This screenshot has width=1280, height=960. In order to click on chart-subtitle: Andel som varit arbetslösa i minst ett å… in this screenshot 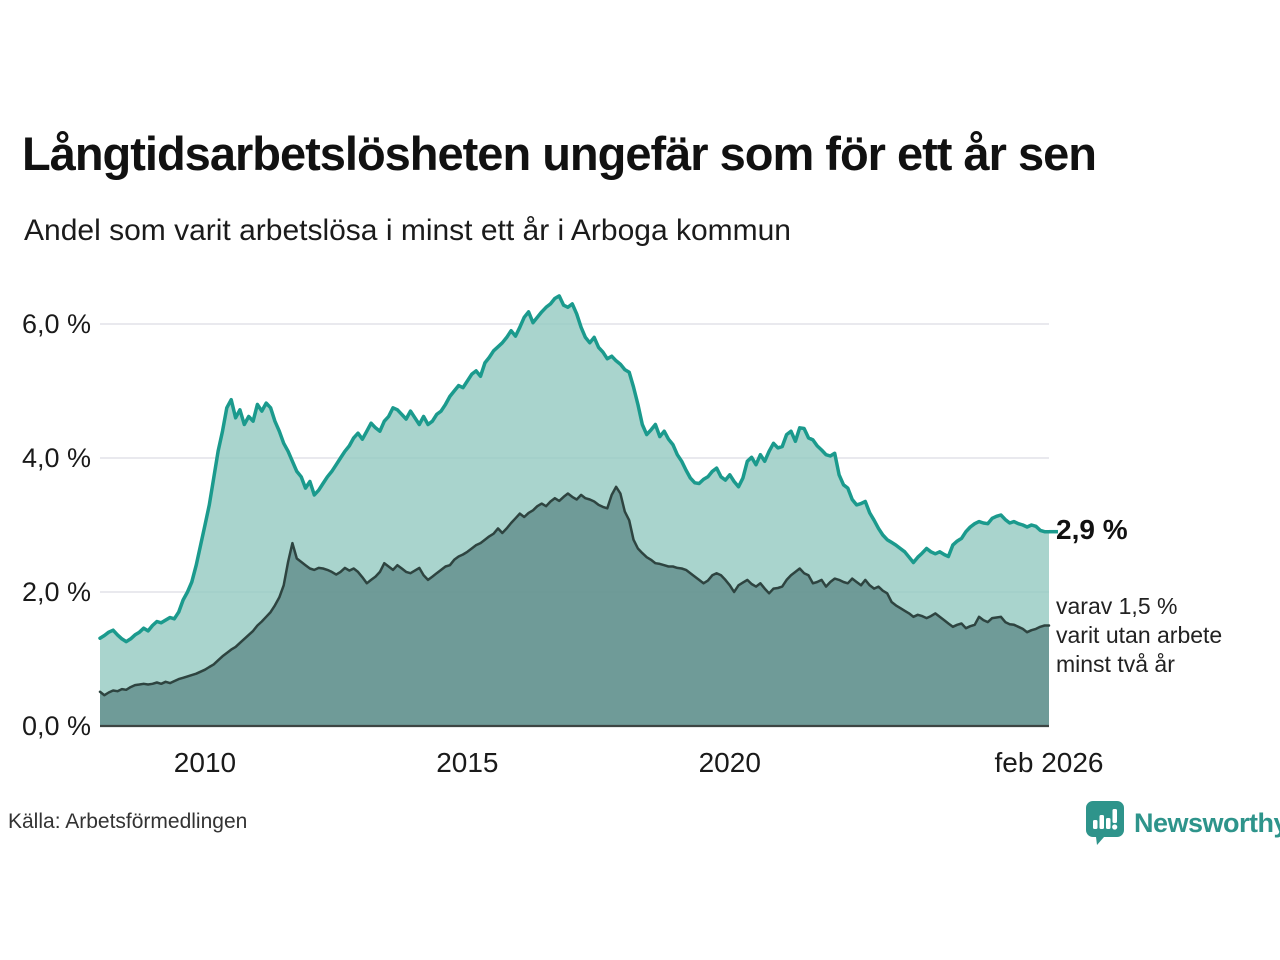, I will do `click(407, 230)`.